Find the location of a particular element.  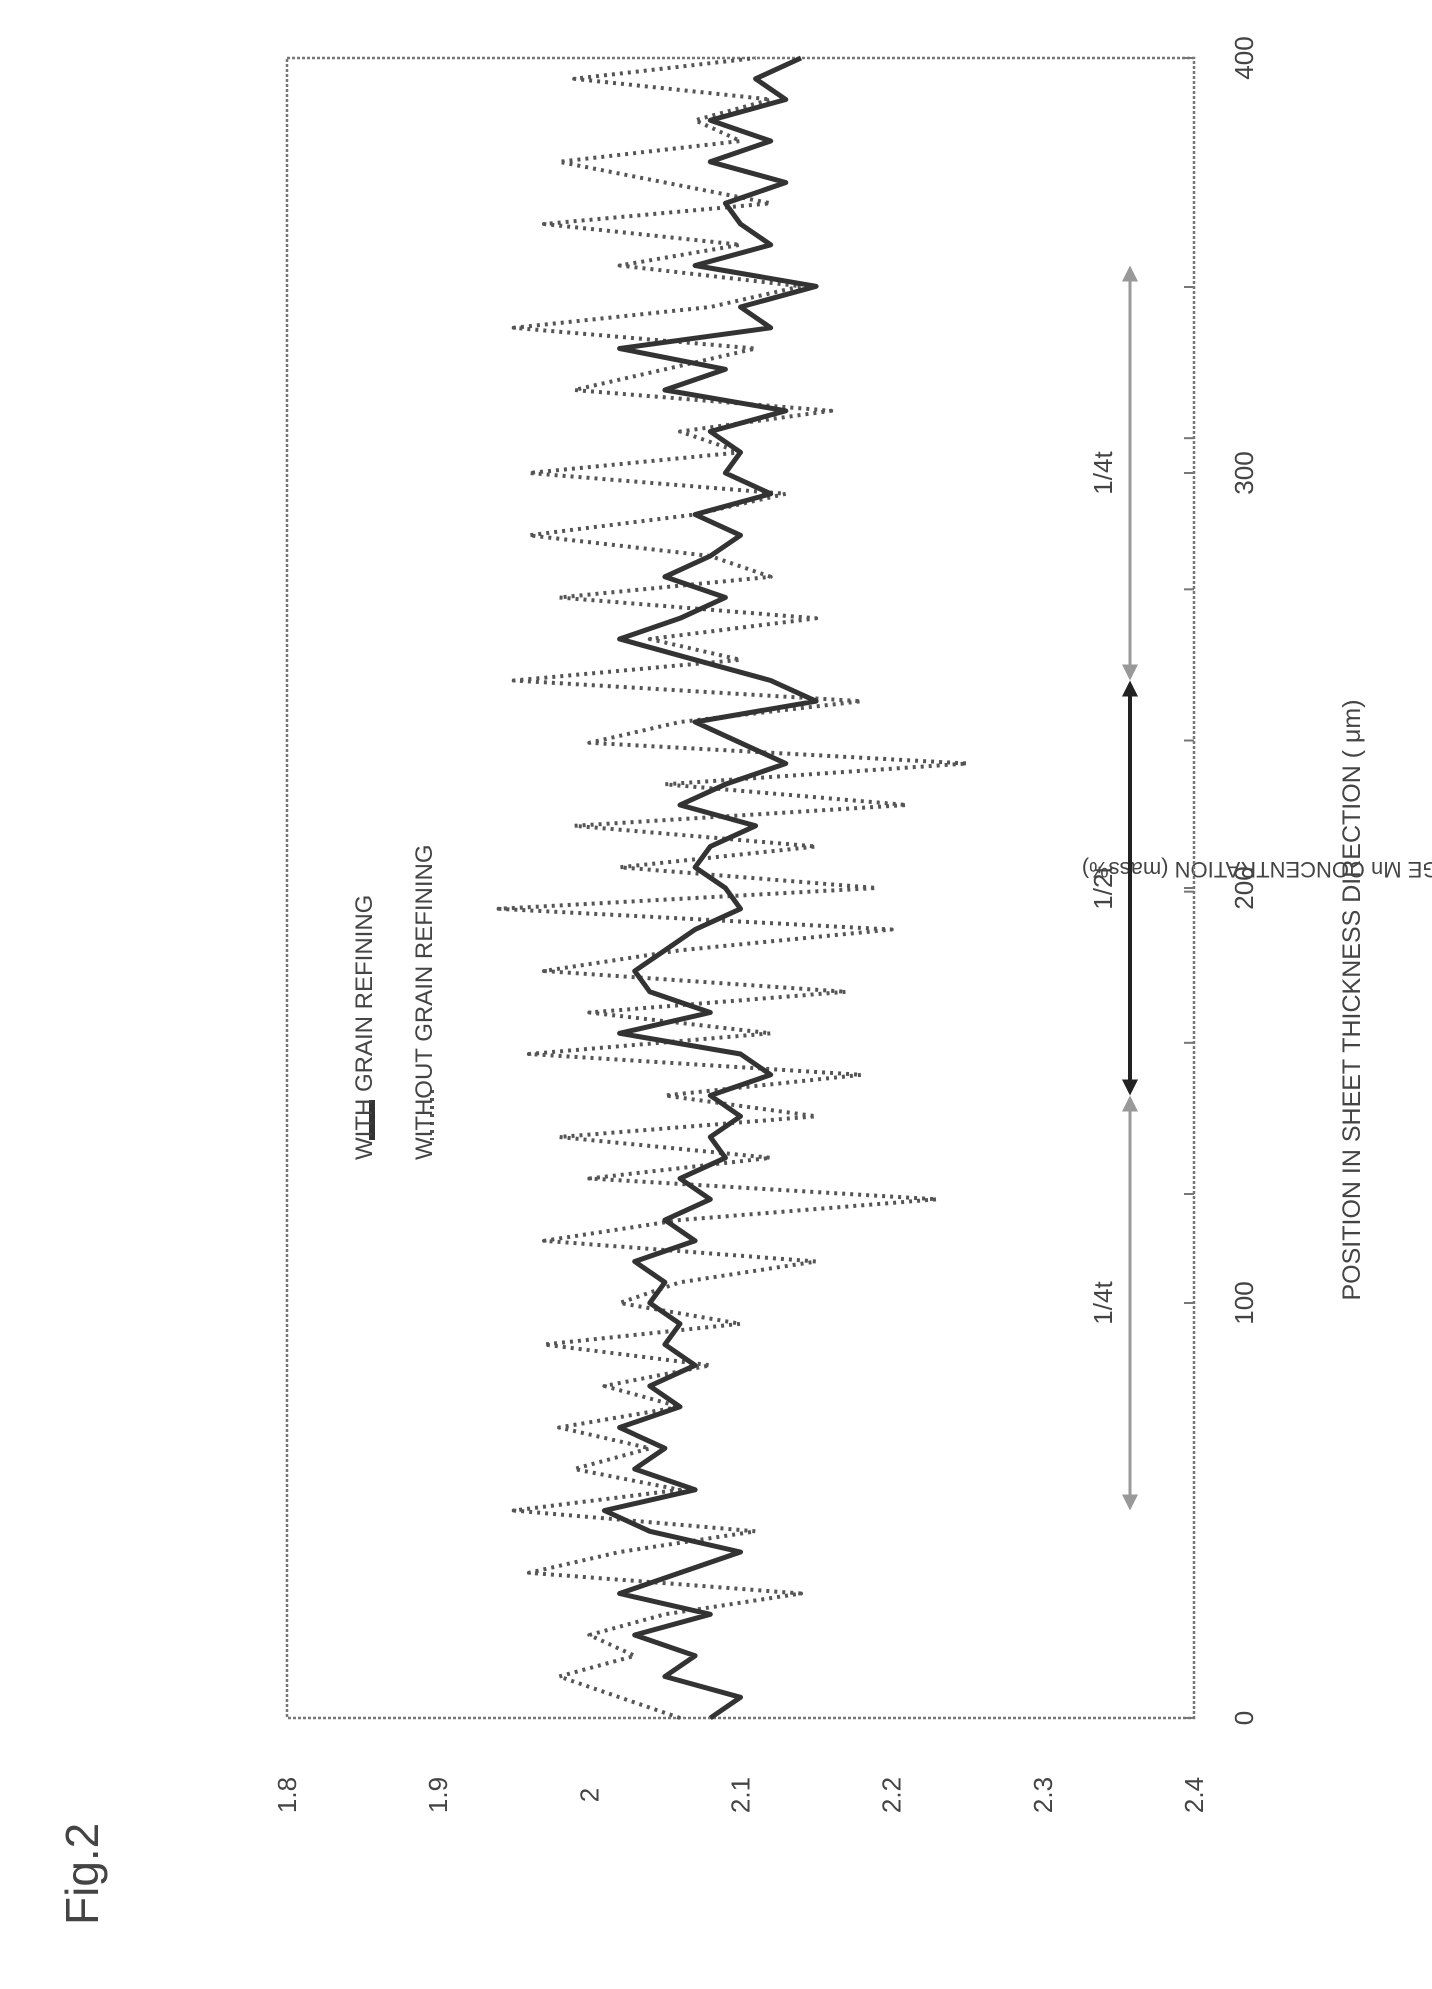

x-tick-label: 100 is located at coordinates (1244, 1302).